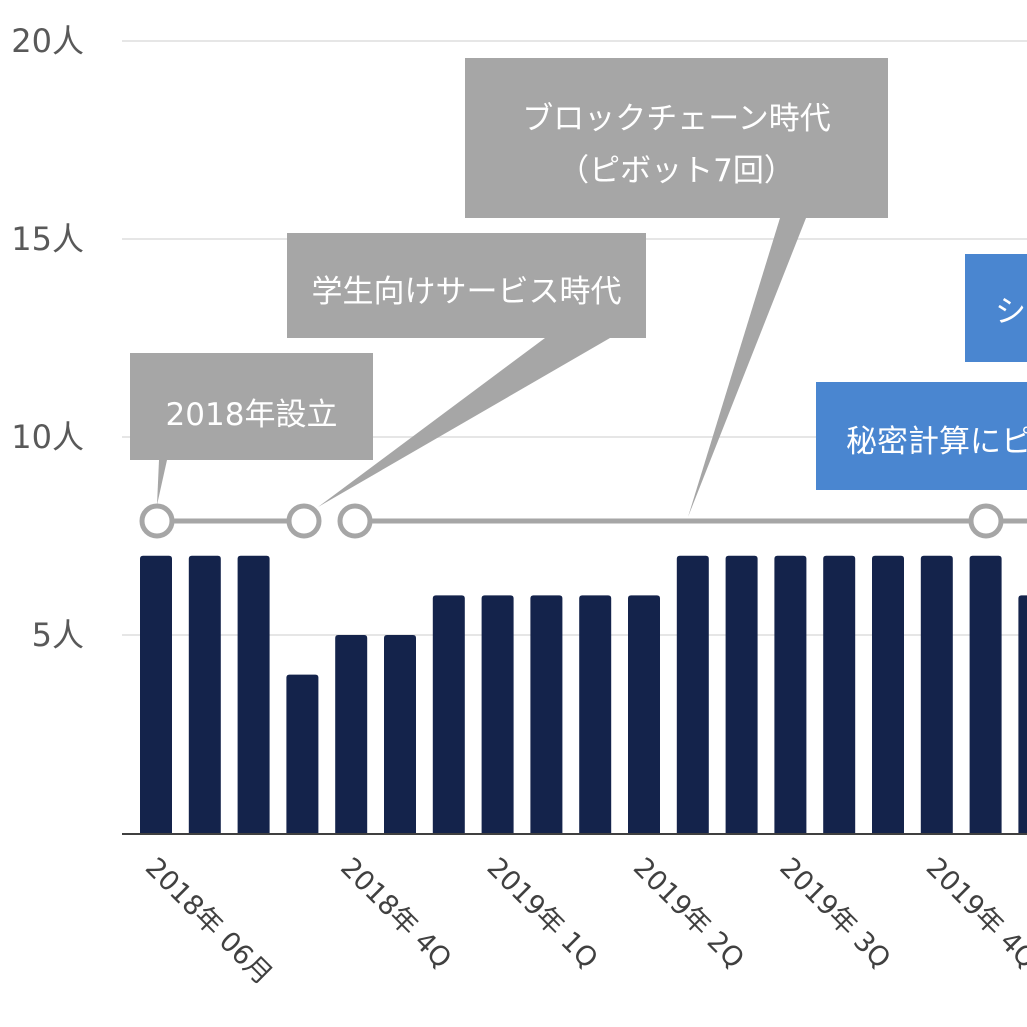 The image size is (1027, 1027). What do you see at coordinates (47, 41) in the screenshot?
I see `y-tick-label: 20人` at bounding box center [47, 41].